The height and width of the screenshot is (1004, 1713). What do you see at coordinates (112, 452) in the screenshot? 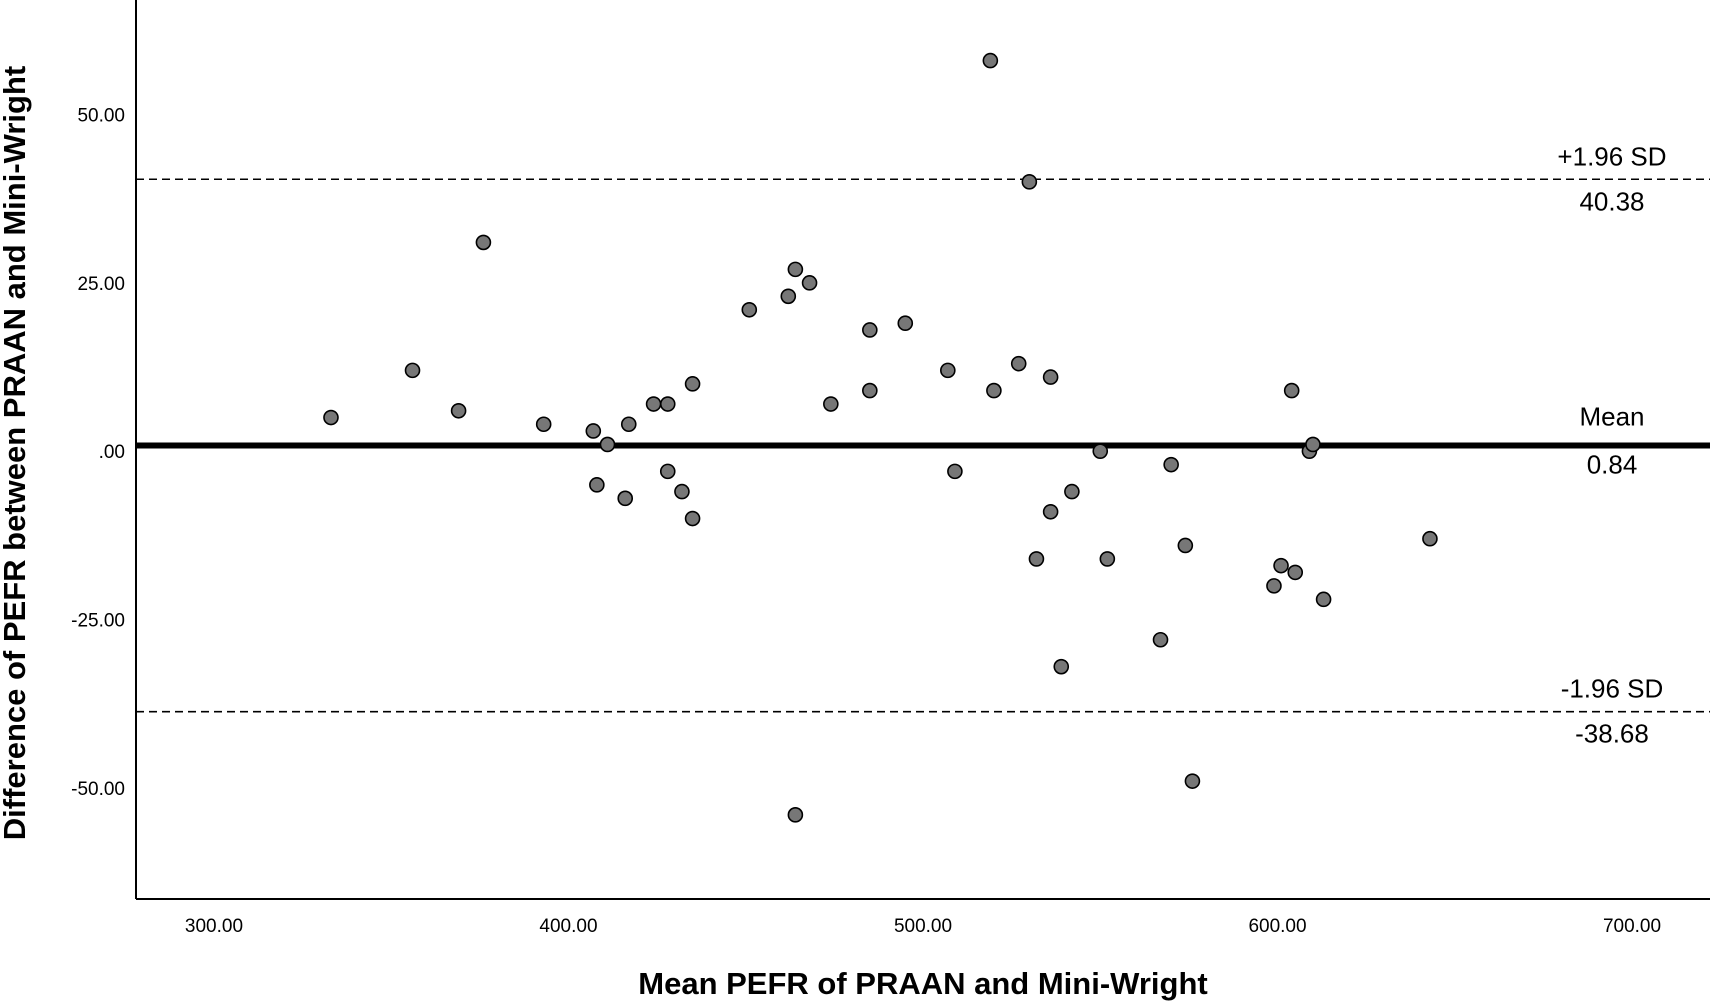
I see `y-tick-label: .00` at bounding box center [112, 452].